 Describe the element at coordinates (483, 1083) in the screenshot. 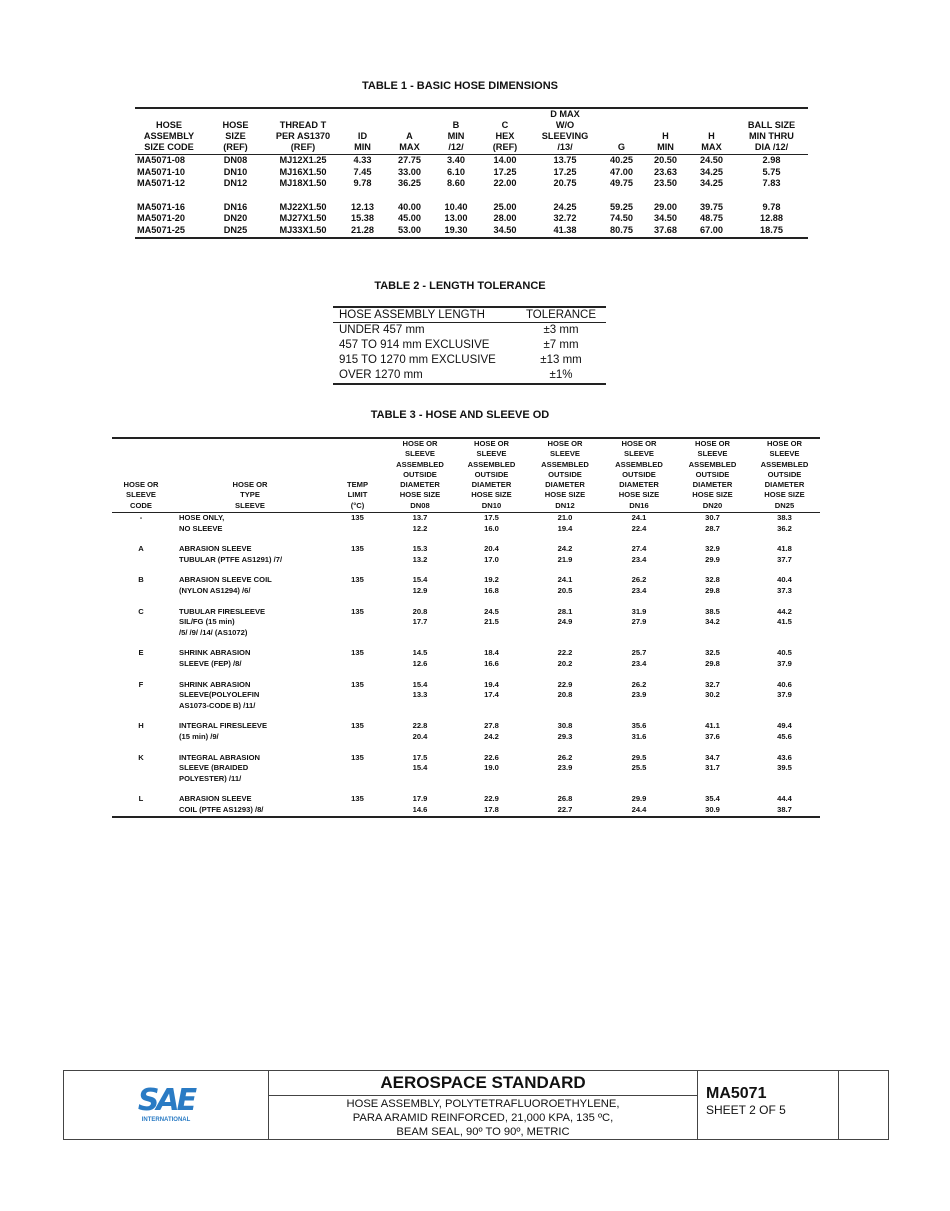

I see `standard-title: AEROSPACE STANDARD` at that location.